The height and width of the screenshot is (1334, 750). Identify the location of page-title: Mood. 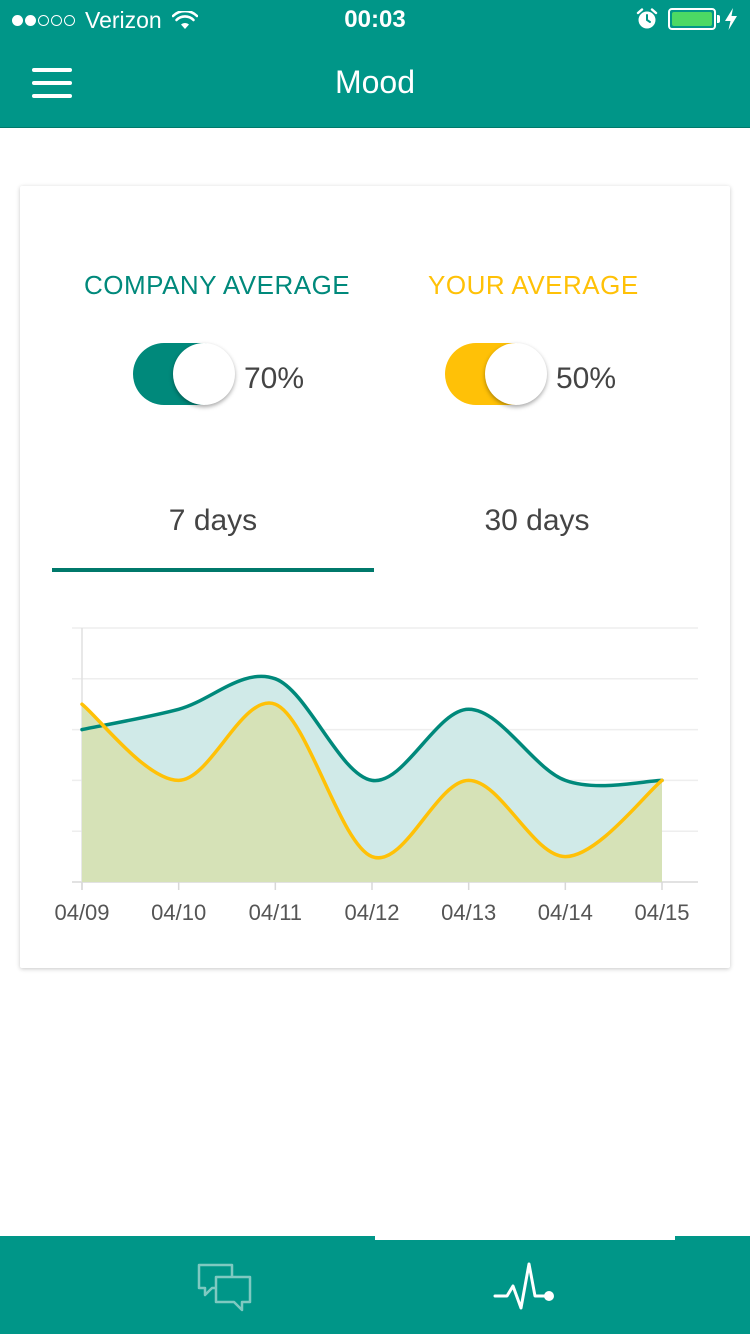
(375, 82).